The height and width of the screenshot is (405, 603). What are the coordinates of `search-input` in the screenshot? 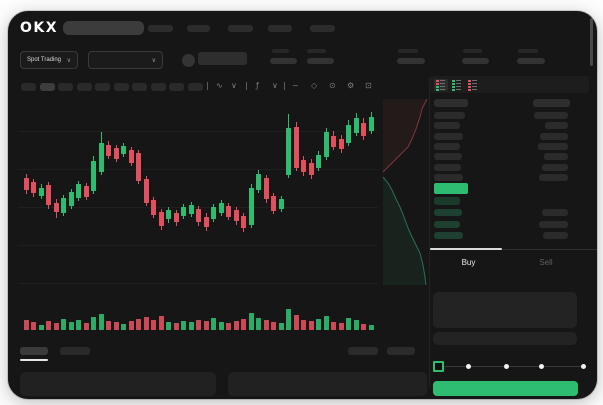 It's located at (103, 28).